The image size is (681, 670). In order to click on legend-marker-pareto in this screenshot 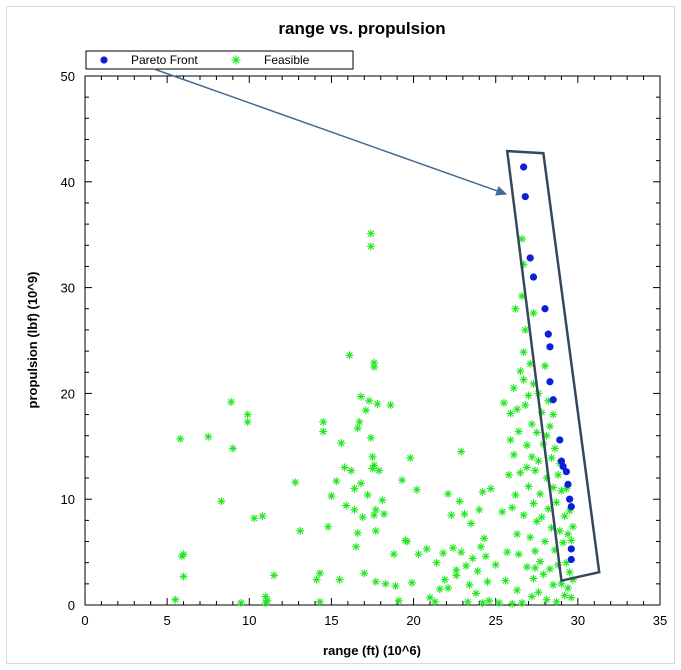, I will do `click(104, 60)`.